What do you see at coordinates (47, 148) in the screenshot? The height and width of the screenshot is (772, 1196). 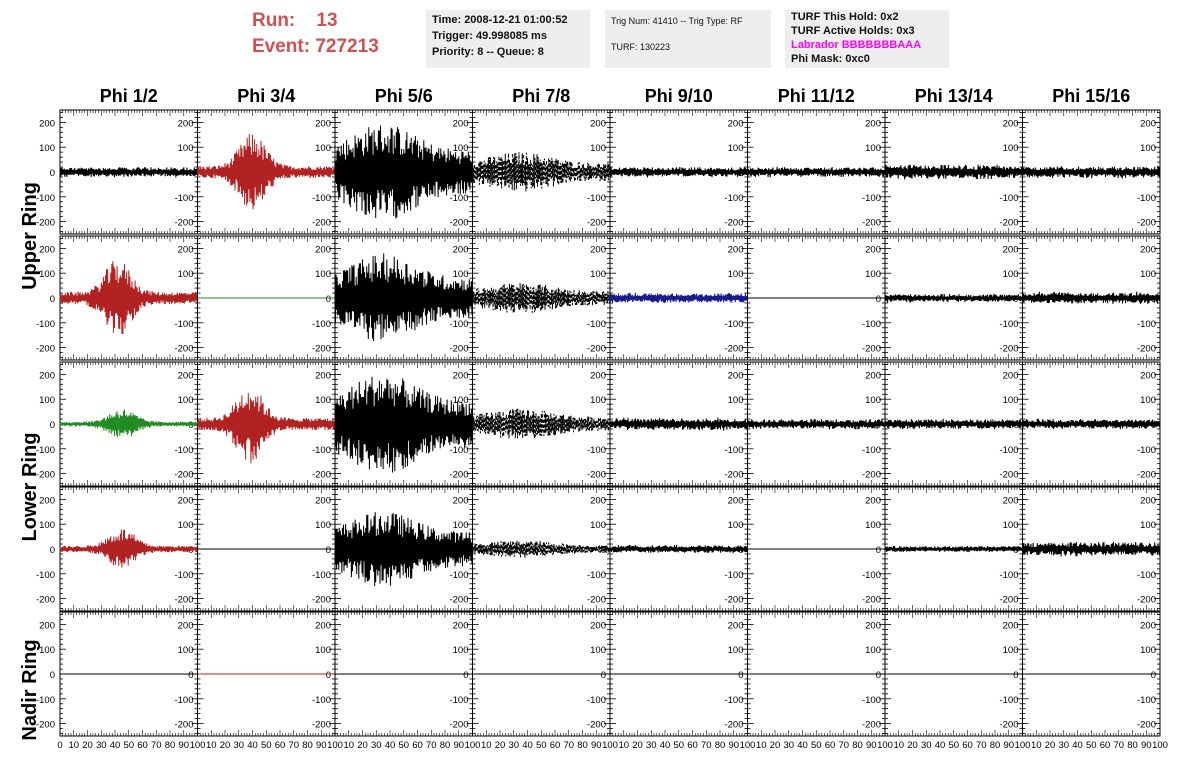 I see `y-tick-label-left: 100` at bounding box center [47, 148].